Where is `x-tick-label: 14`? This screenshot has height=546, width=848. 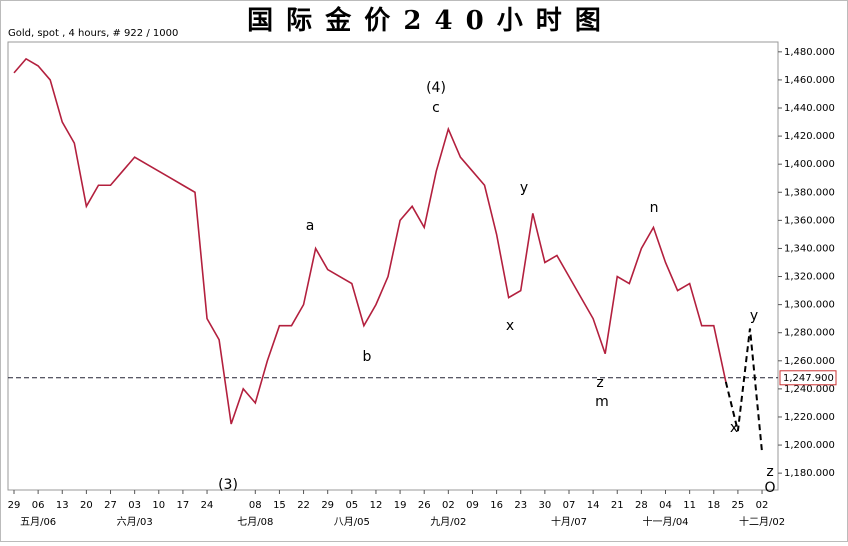 x-tick-label: 14 is located at coordinates (593, 505).